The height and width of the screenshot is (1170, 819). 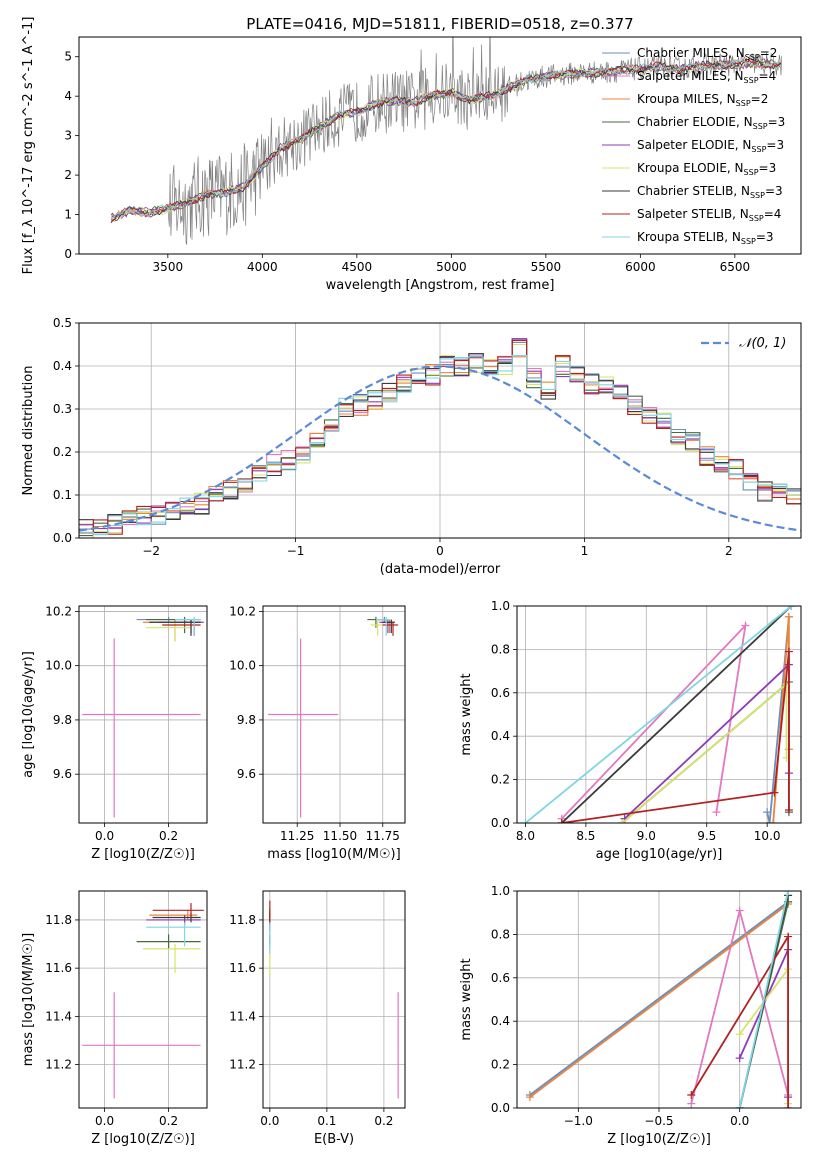 What do you see at coordinates (585, 836) in the screenshot?
I see `x-tick-label: 8.5` at bounding box center [585, 836].